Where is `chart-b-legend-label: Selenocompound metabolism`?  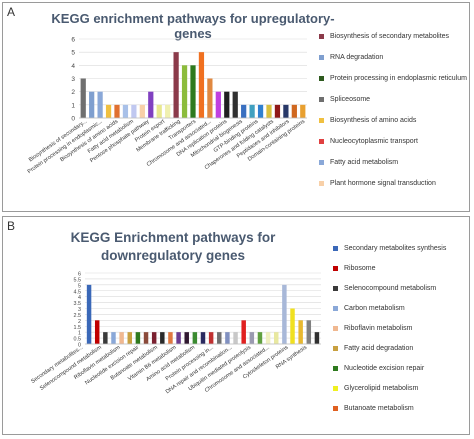
chart-b-legend-label: Selenocompound metabolism is located at coordinates (390, 288).